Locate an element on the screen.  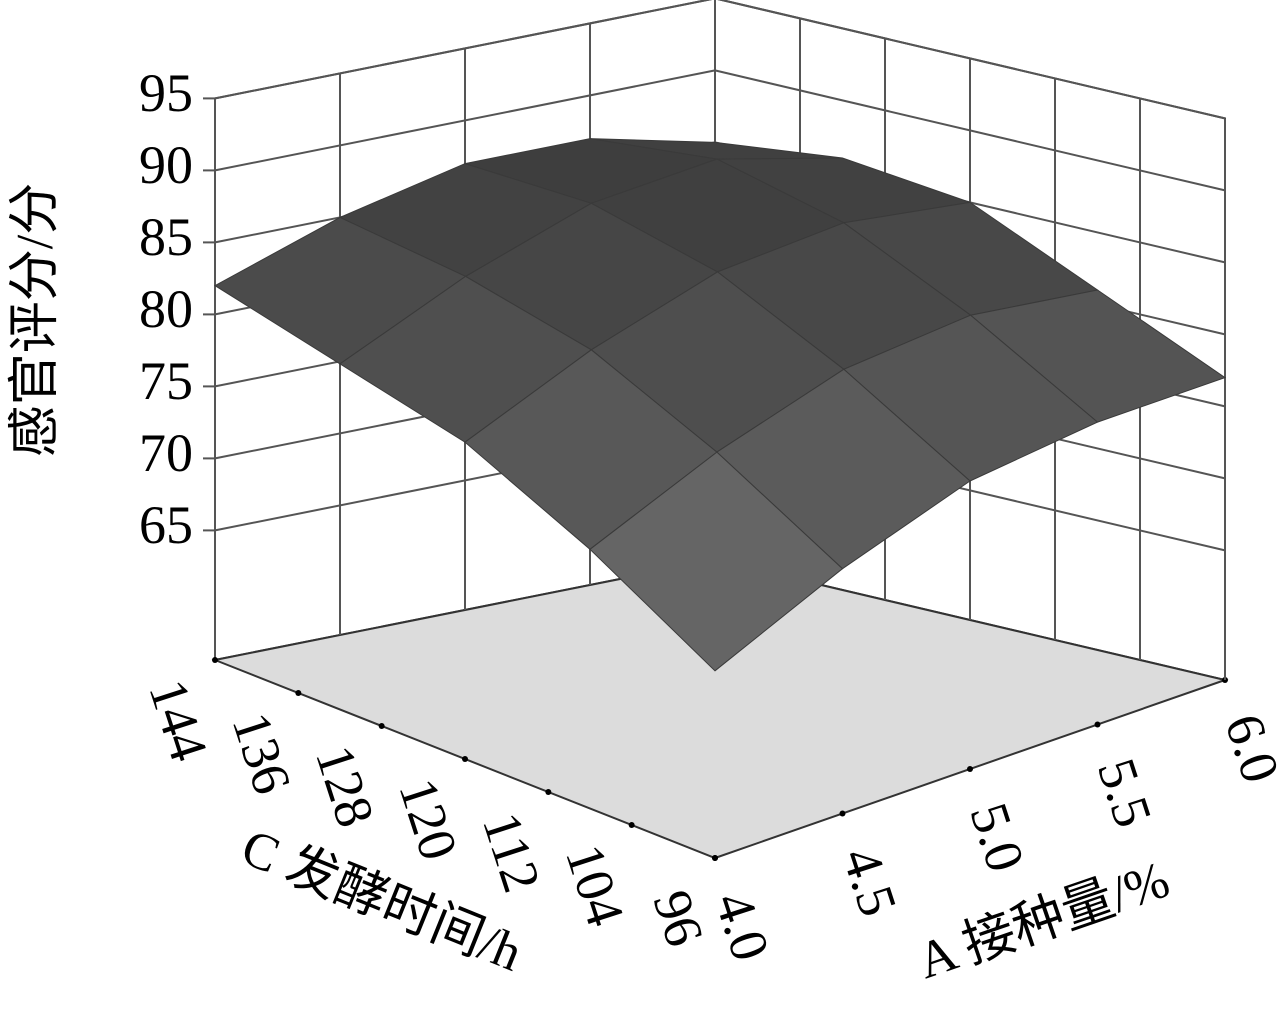
z-axis-label: 感官评分/分 is located at coordinates (35, 320).